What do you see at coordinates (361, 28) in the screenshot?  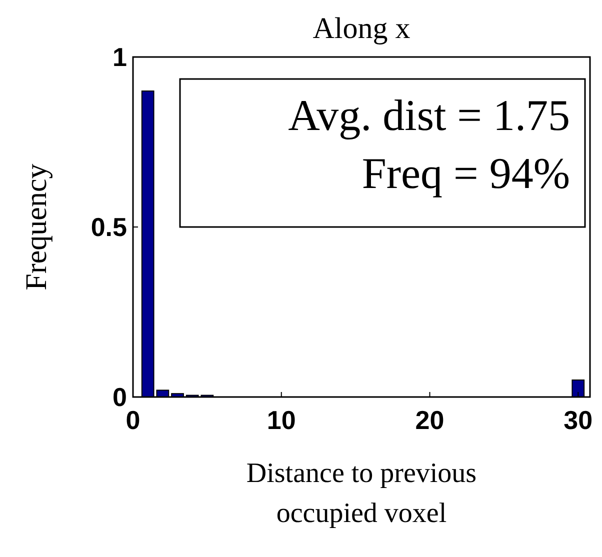 I see `chart-title: Along x` at bounding box center [361, 28].